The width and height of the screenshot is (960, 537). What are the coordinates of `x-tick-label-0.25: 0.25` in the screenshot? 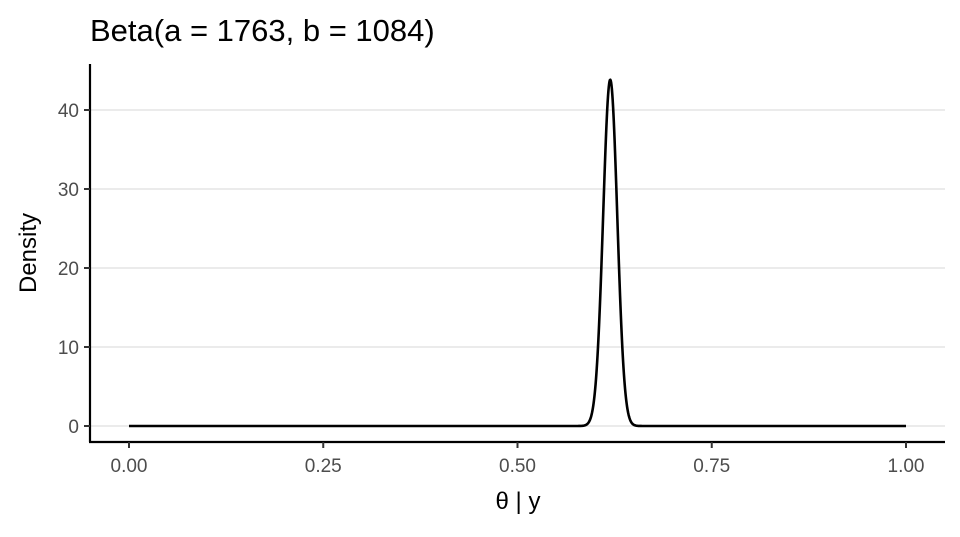 It's located at (323, 466).